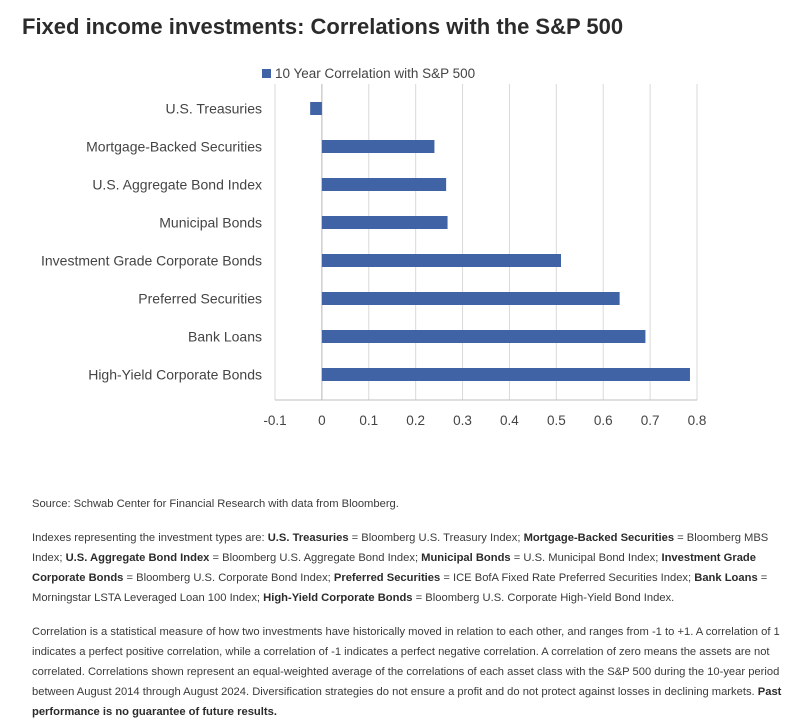 Image resolution: width=811 pixels, height=728 pixels. Describe the element at coordinates (697, 420) in the screenshot. I see `x-tick-label: 0.8` at that location.